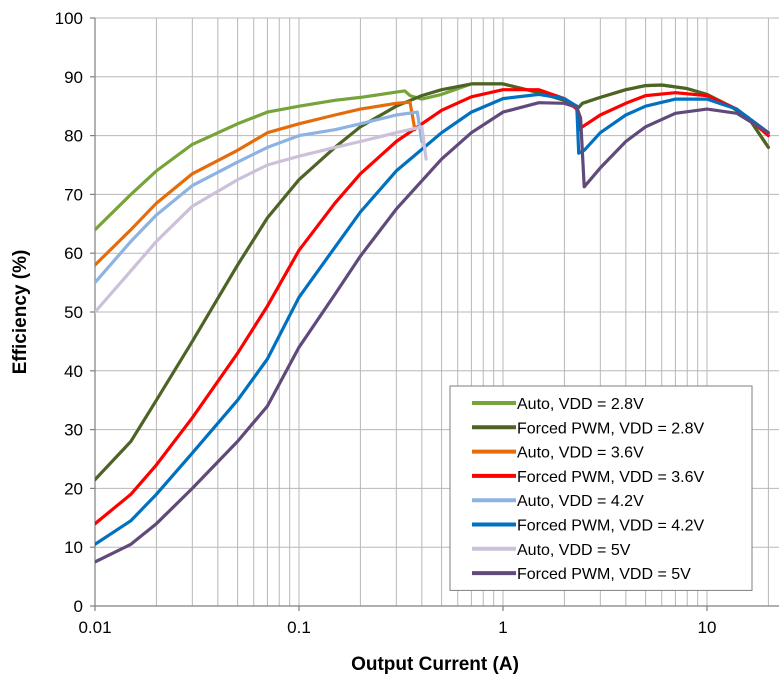  I want to click on y-tick-label: 60, so click(73, 253).